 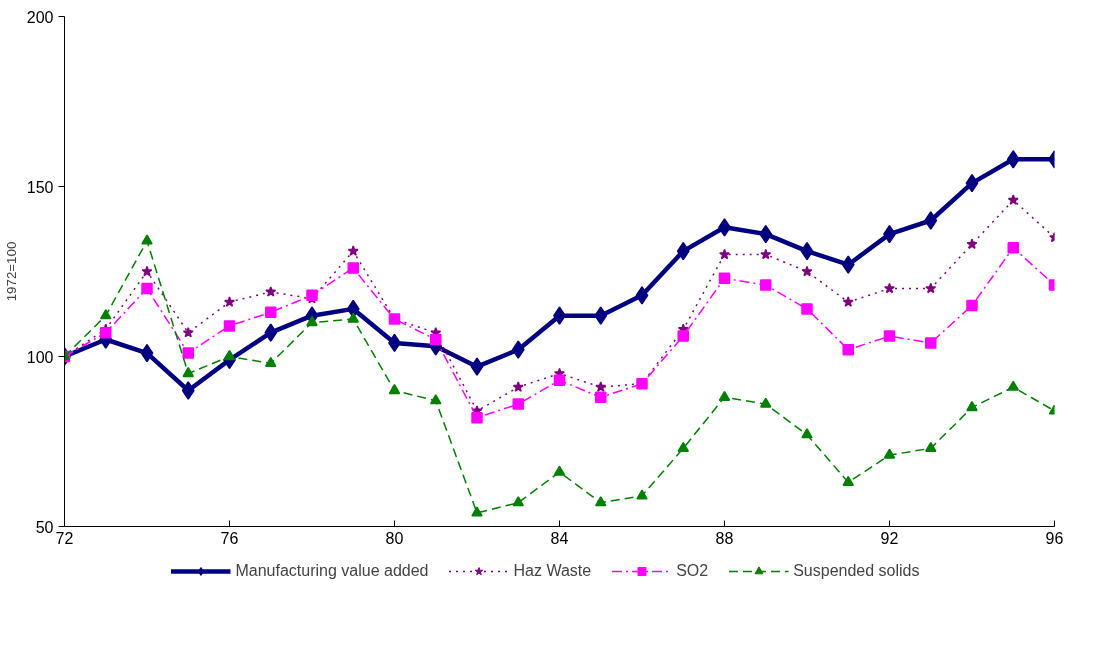 What do you see at coordinates (11, 271) in the screenshot?
I see `y-axis-title: 1972=100` at bounding box center [11, 271].